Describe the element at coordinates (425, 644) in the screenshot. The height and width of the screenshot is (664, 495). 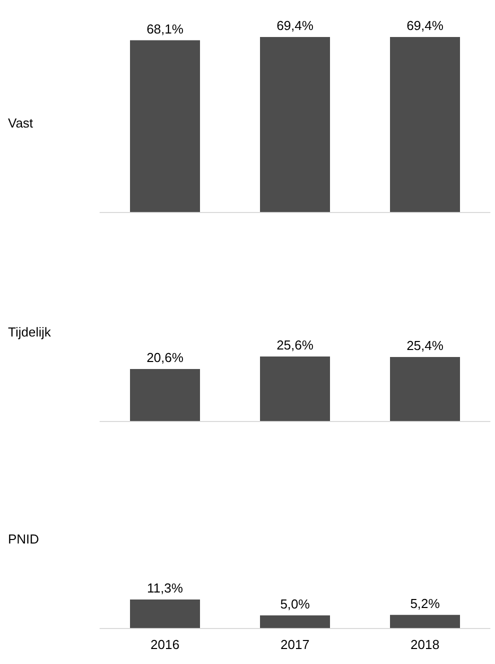
I see `x-tick-label: 2018` at that location.